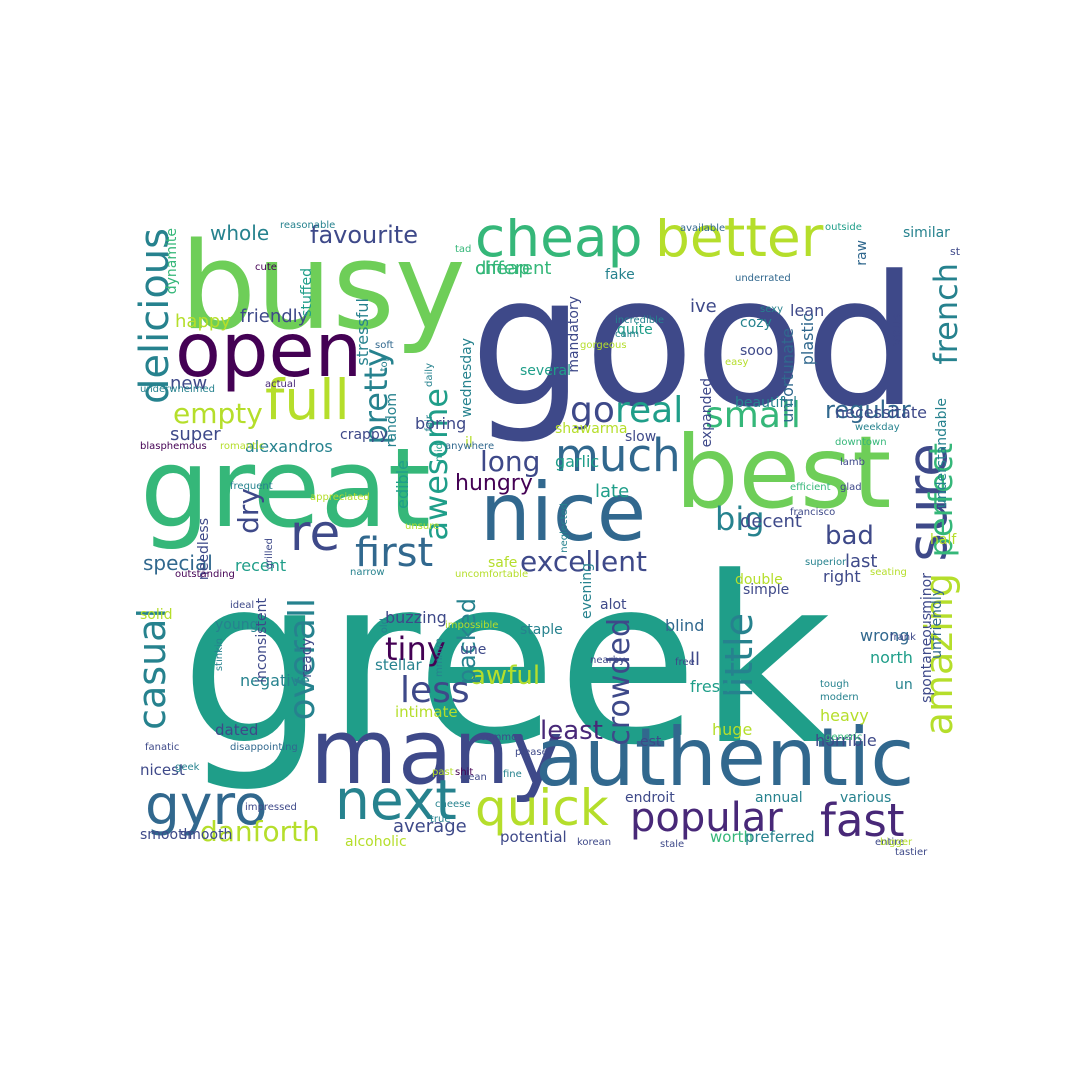 The height and width of the screenshot is (1080, 1080). Describe the element at coordinates (849, 536) in the screenshot. I see `cloud-word: bad` at that location.